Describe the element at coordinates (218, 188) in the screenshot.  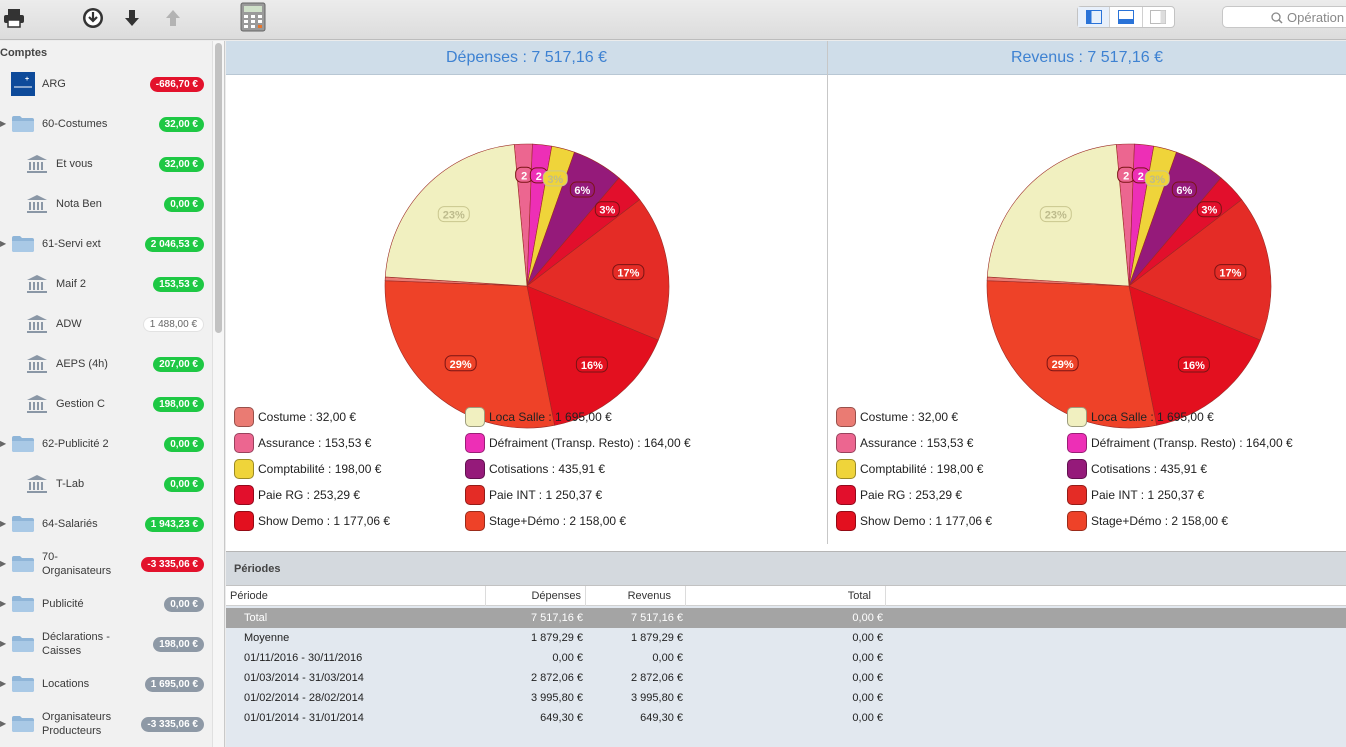
I see `scrollbar-thumb` at that location.